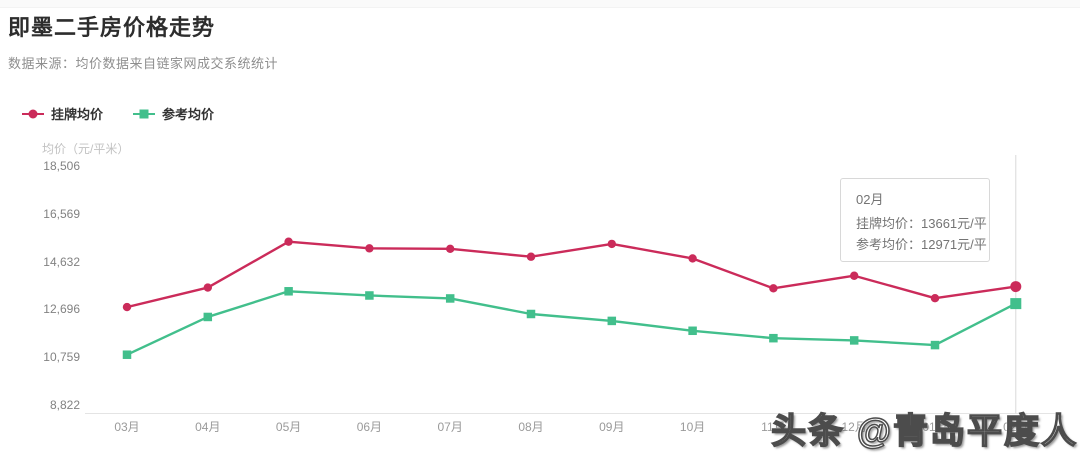  Describe the element at coordinates (450, 427) in the screenshot. I see `x-axis-tick-label: 07月` at that location.